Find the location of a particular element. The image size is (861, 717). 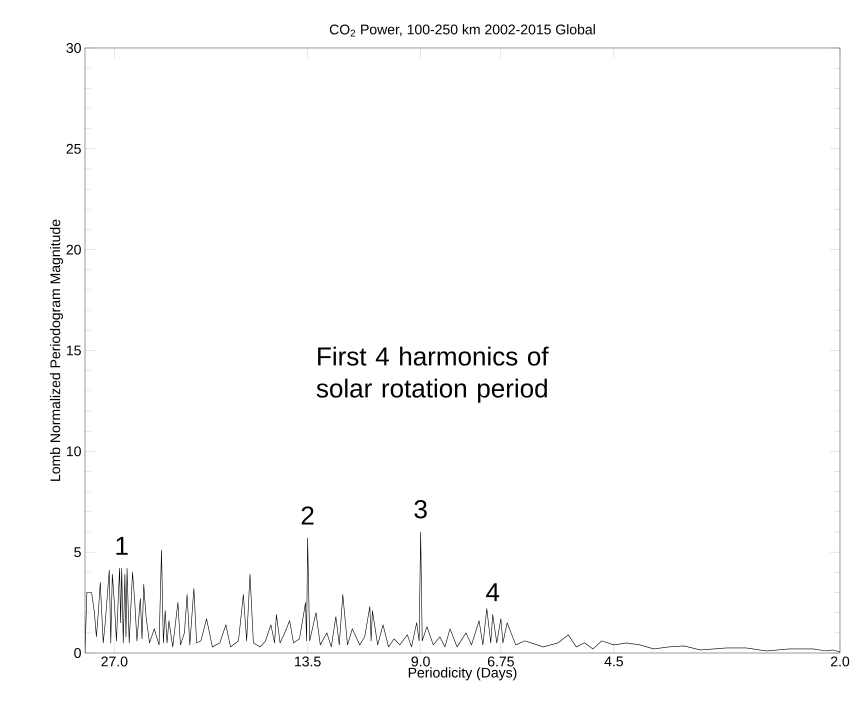

annotation: 2 is located at coordinates (308, 515).